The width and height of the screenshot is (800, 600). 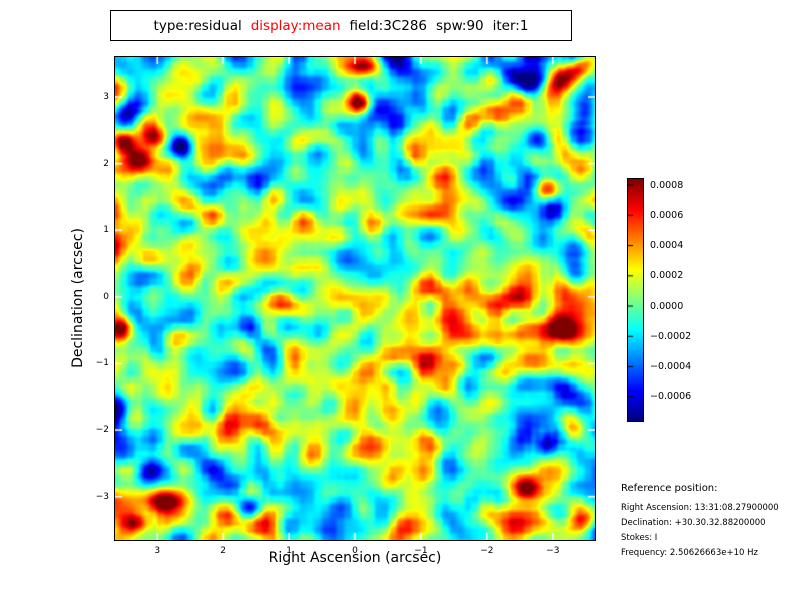 What do you see at coordinates (102, 430) in the screenshot?
I see `y-tick-label: −2` at bounding box center [102, 430].